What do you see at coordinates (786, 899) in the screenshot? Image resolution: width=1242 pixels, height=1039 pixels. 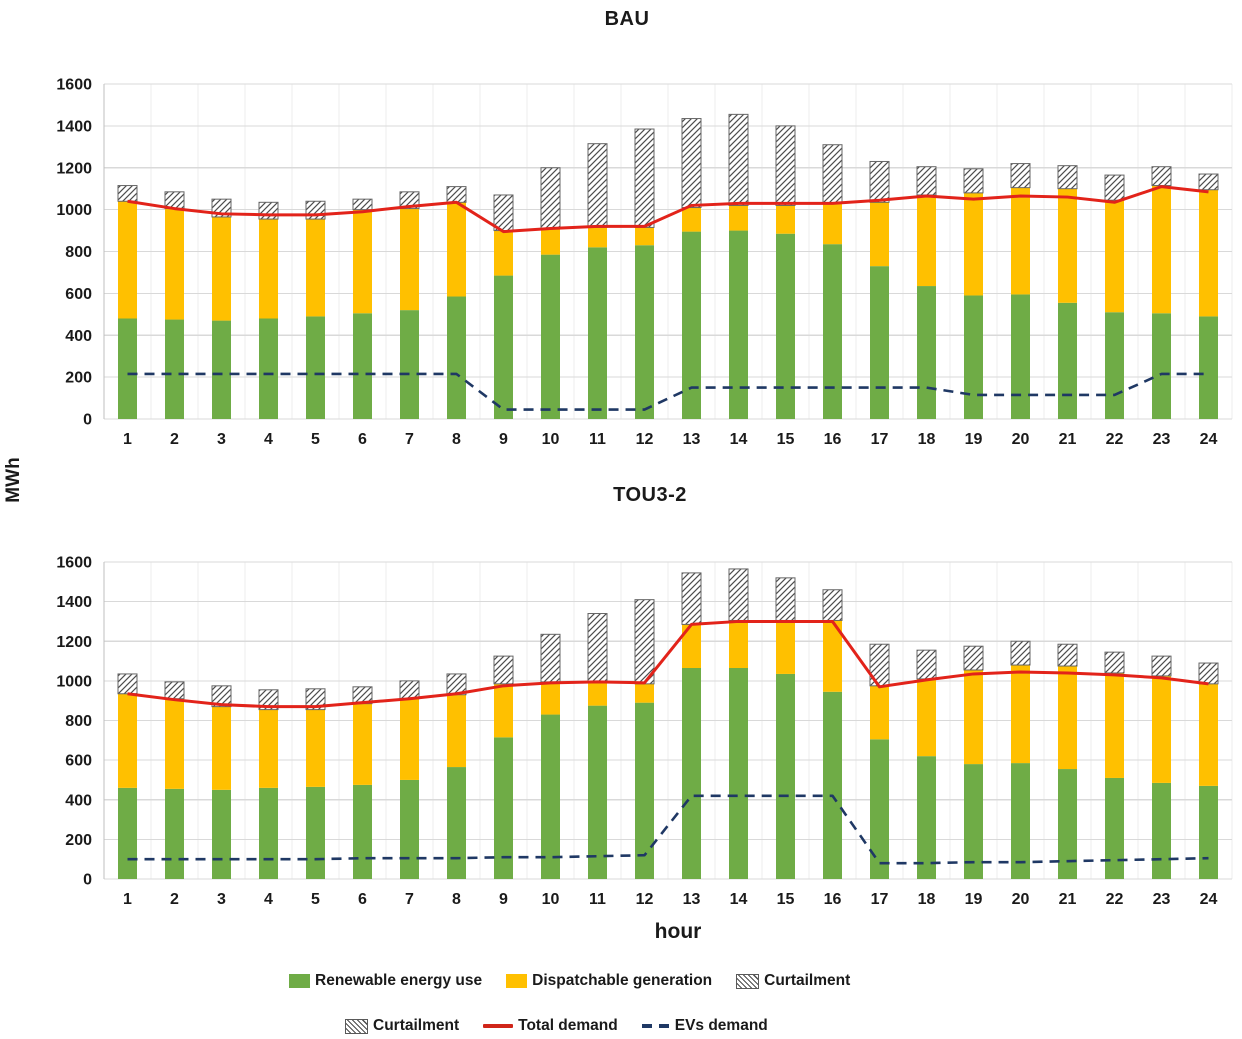 I see `xtick-label-15: 15` at bounding box center [786, 899].